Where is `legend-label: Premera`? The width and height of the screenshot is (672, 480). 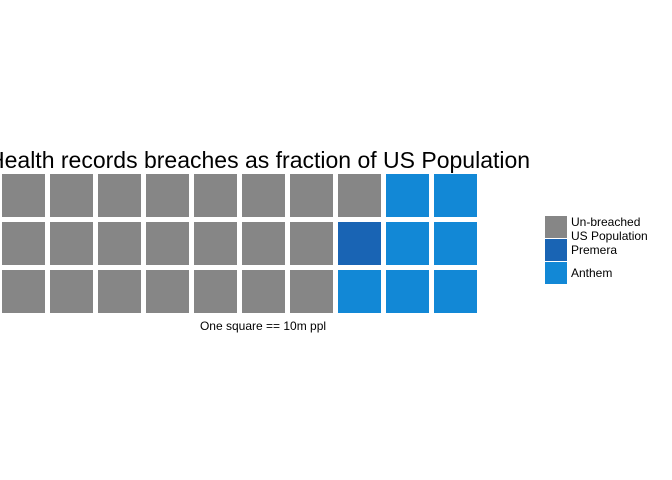
legend-label: Premera is located at coordinates (594, 250).